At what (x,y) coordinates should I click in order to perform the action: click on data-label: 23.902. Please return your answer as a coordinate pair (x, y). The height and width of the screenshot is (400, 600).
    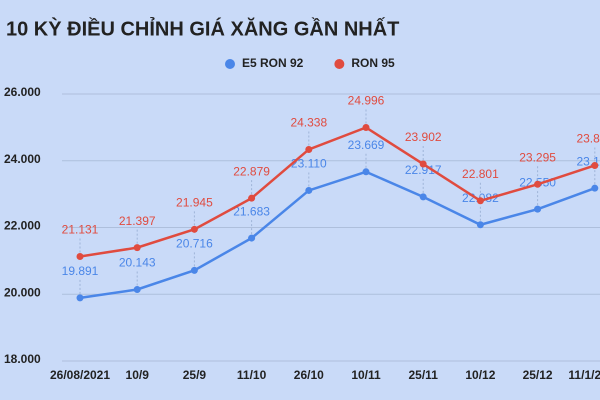
    Looking at the image, I should click on (423, 137).